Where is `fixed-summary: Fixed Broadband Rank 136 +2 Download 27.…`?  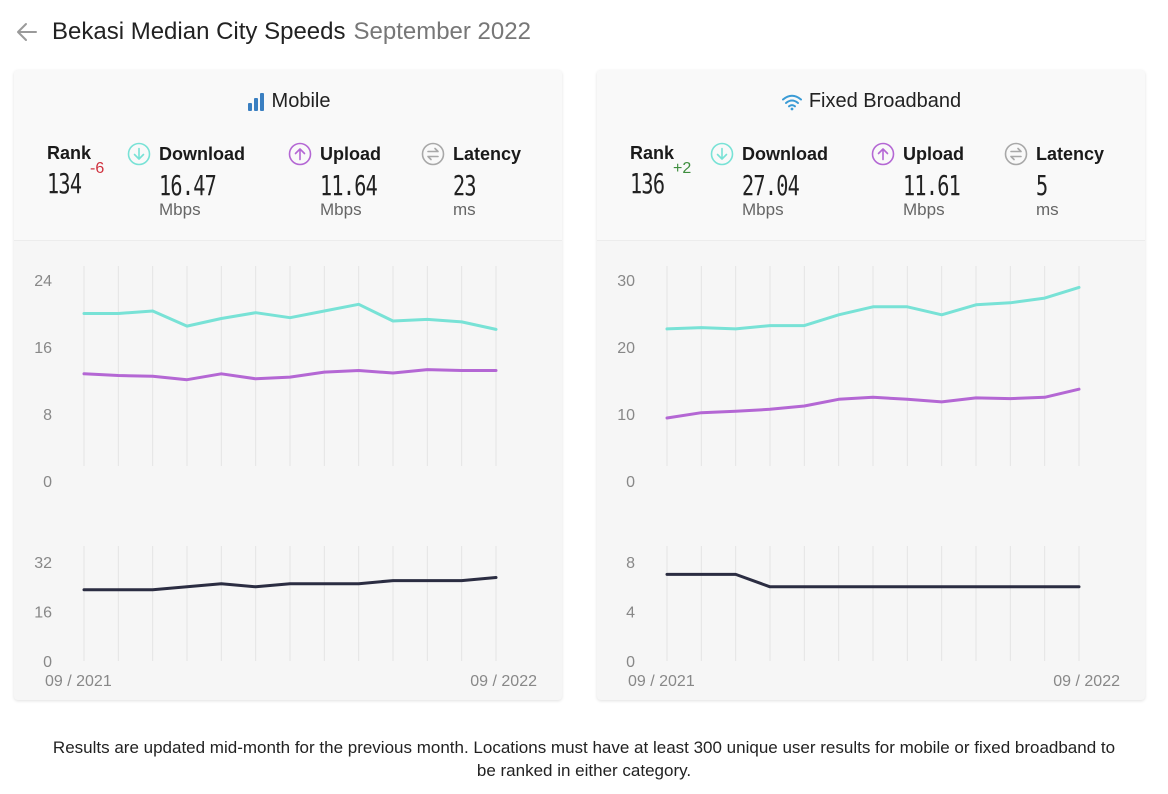 fixed-summary: Fixed Broadband Rank 136 +2 Download 27.… is located at coordinates (871, 155).